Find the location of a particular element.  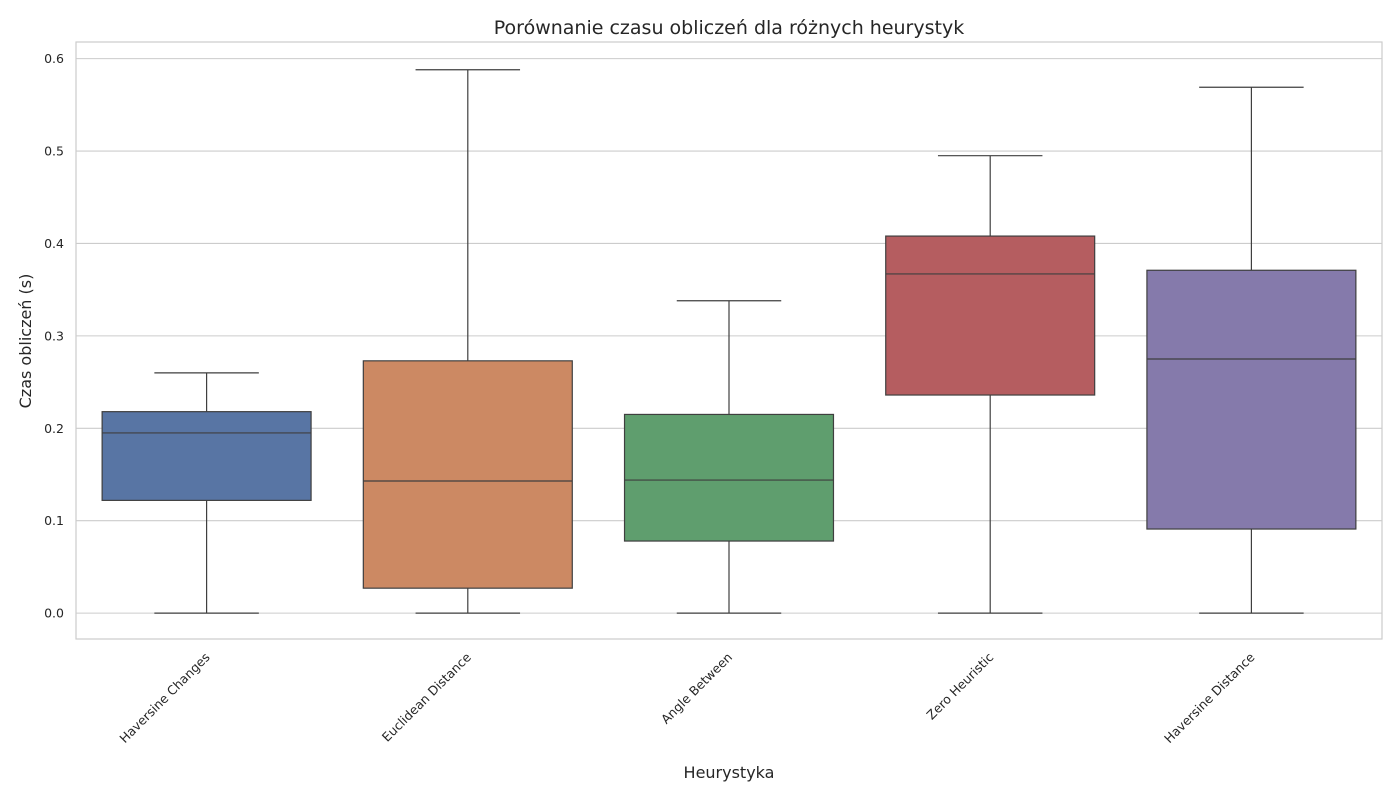

x-axis-label: Heurystyka is located at coordinates (729, 772).